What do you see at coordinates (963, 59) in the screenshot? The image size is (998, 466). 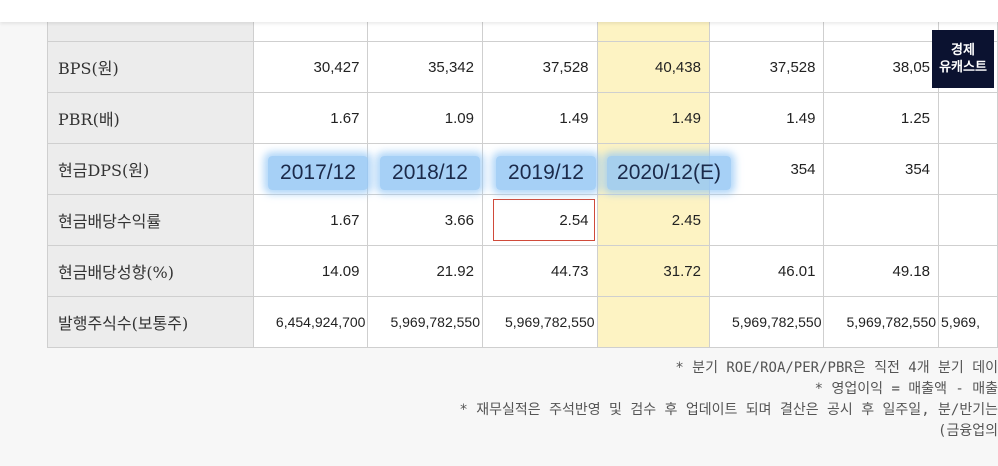 I see `channel-logo: 경제 유캐스트` at bounding box center [963, 59].